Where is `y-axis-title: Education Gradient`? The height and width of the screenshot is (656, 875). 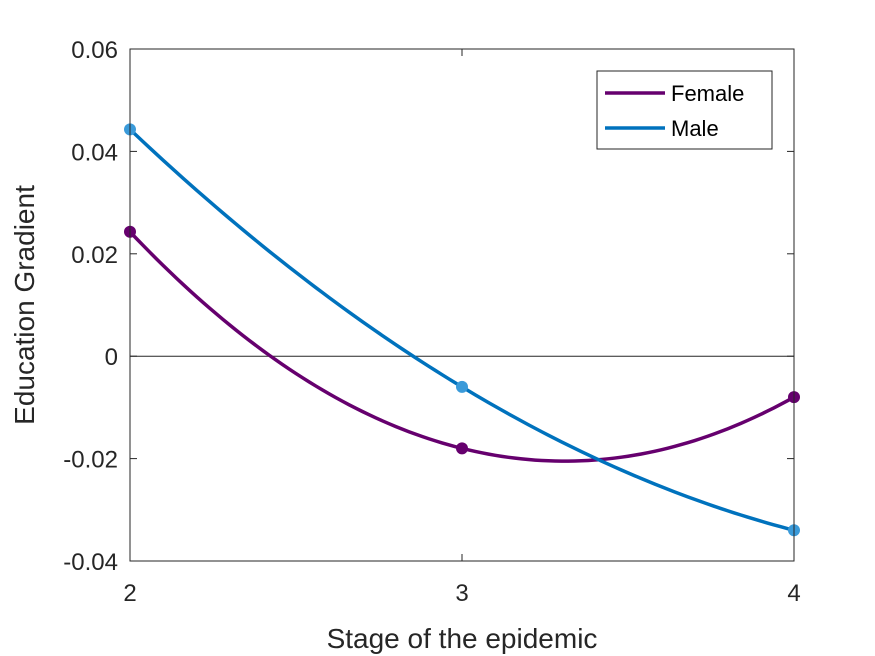
y-axis-title: Education Gradient is located at coordinates (24, 305).